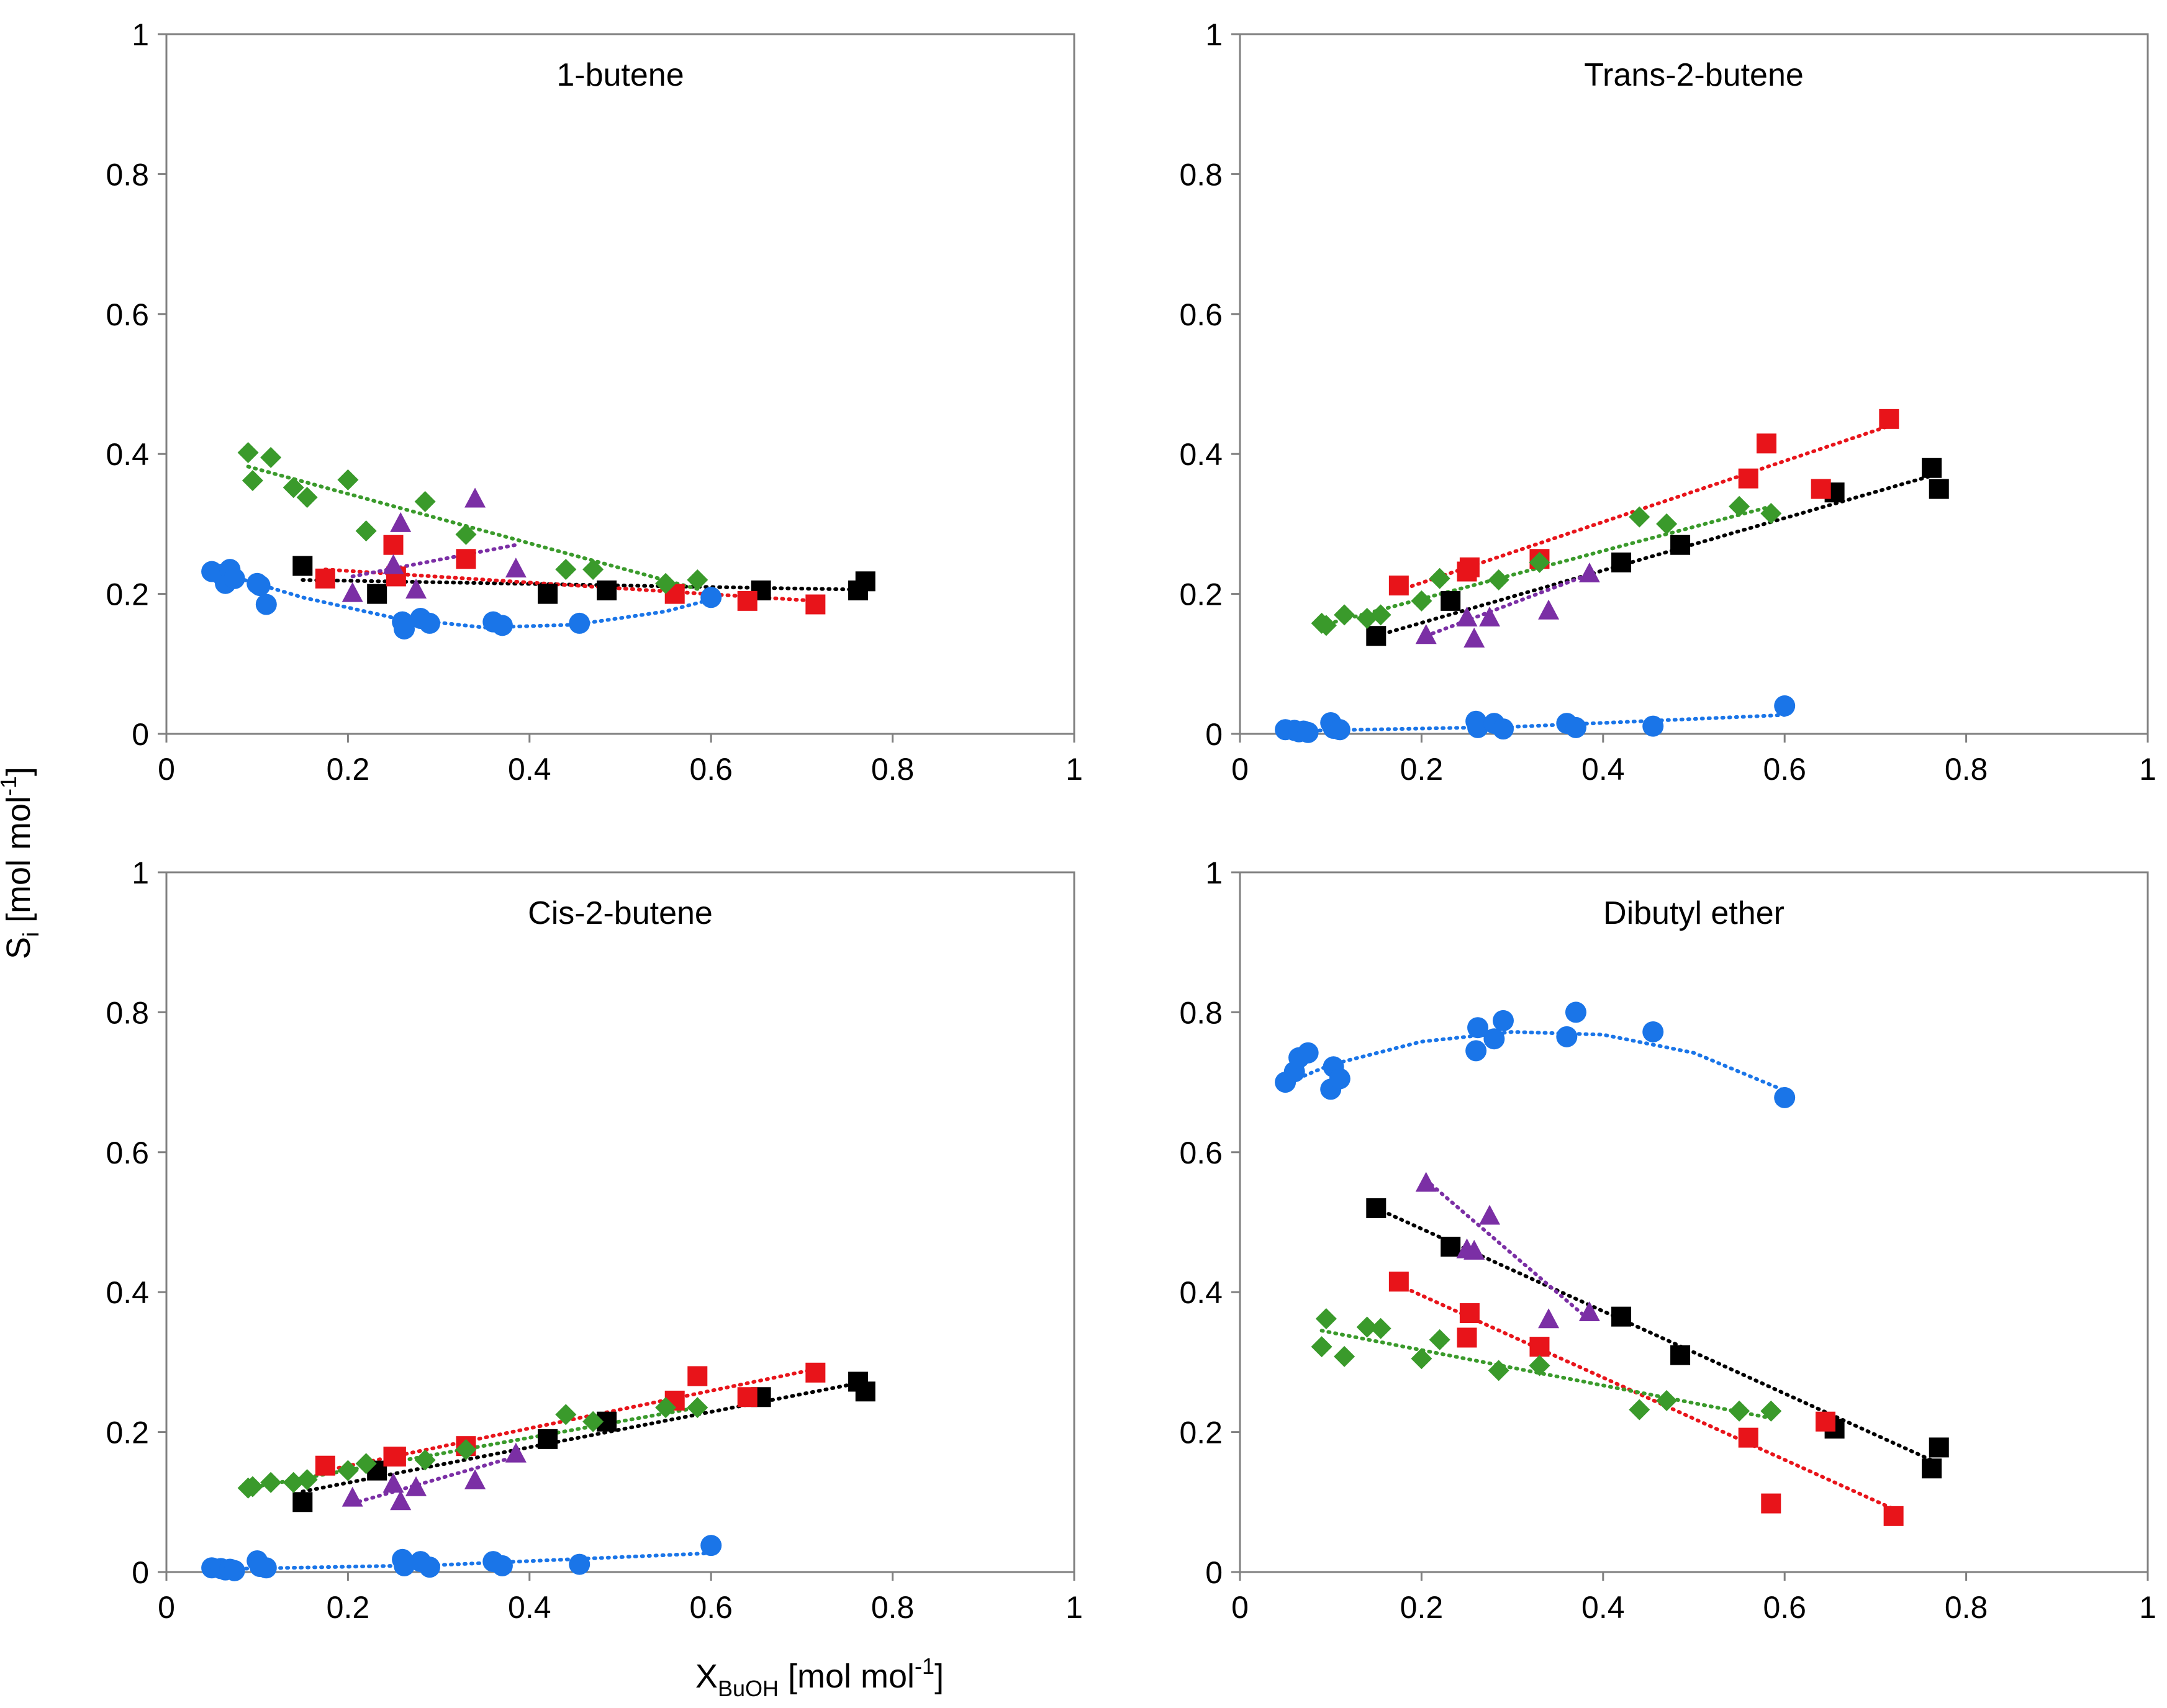  I want to click on black-square-series, so click(583, 580).